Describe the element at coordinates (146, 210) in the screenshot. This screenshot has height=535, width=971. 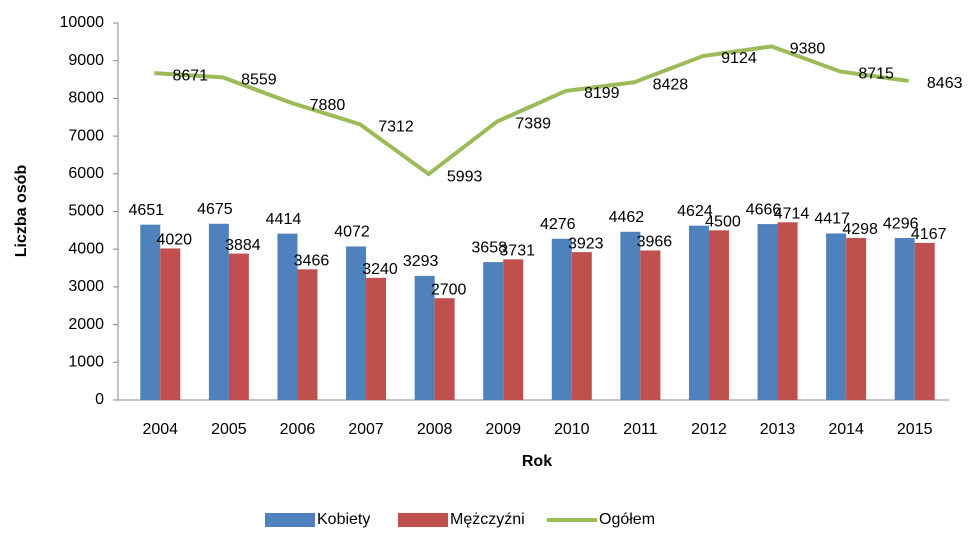
I see `data-label: 4651` at that location.